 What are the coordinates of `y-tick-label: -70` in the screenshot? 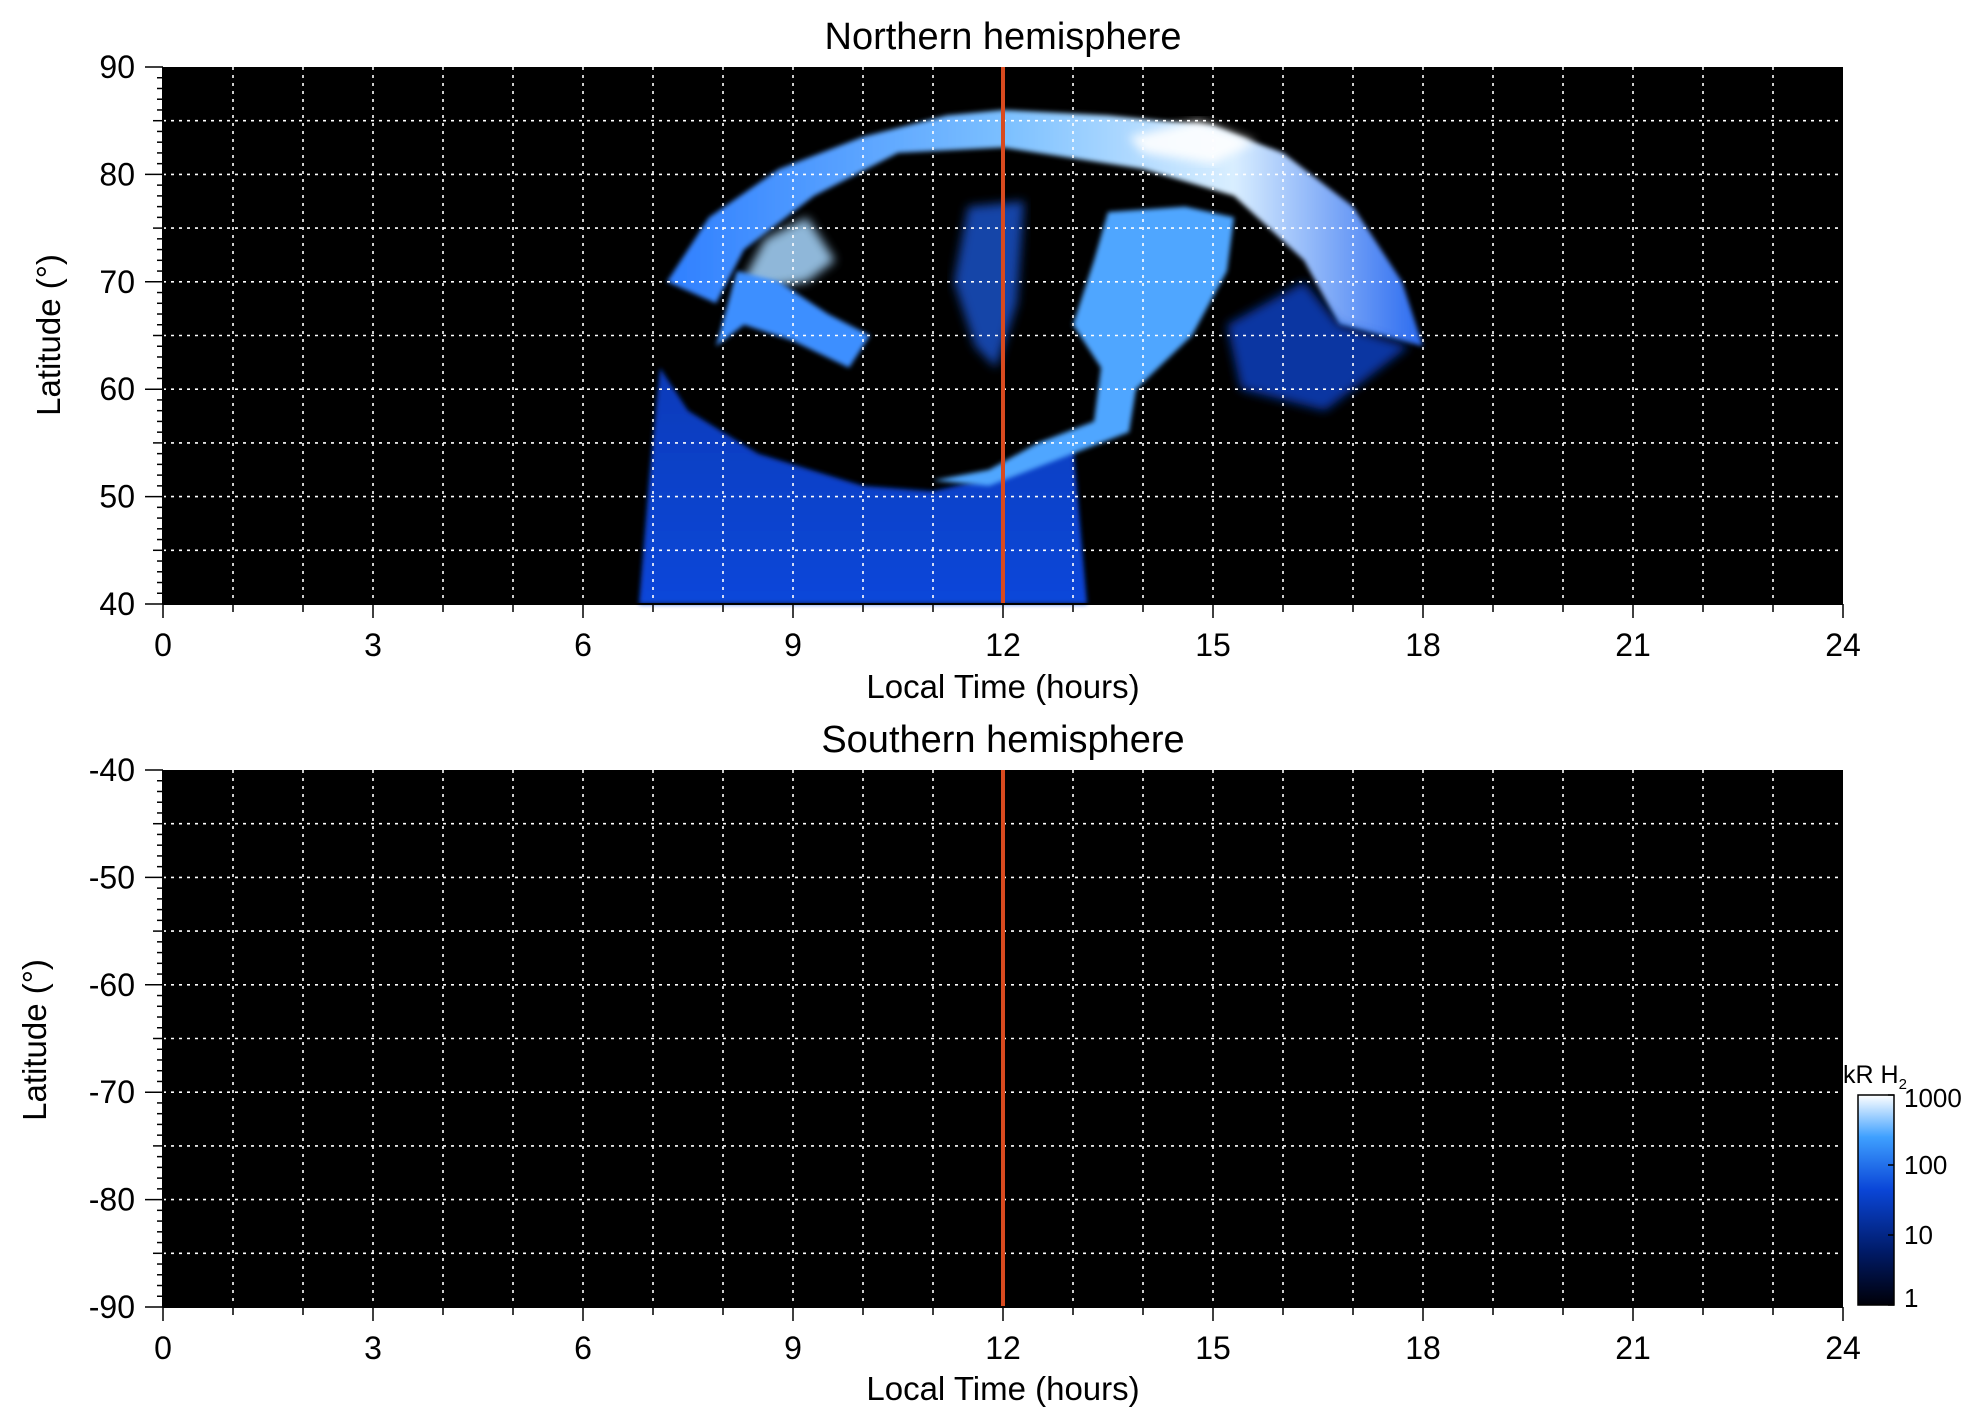 It's located at (112, 1092).